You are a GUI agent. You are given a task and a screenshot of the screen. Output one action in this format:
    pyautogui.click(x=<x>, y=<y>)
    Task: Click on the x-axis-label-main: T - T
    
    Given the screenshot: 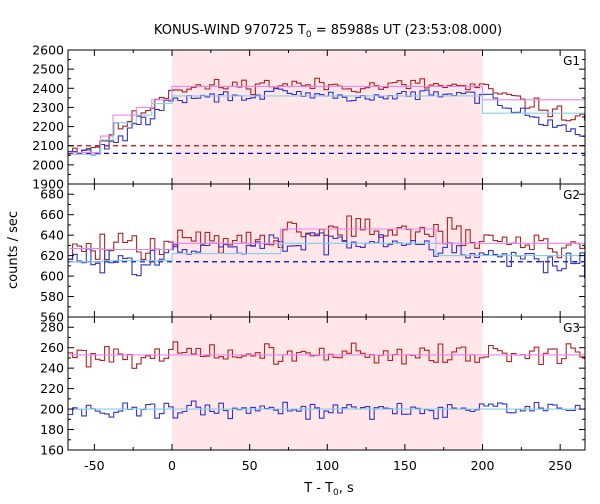 What is the action you would take?
    pyautogui.click(x=318, y=488)
    